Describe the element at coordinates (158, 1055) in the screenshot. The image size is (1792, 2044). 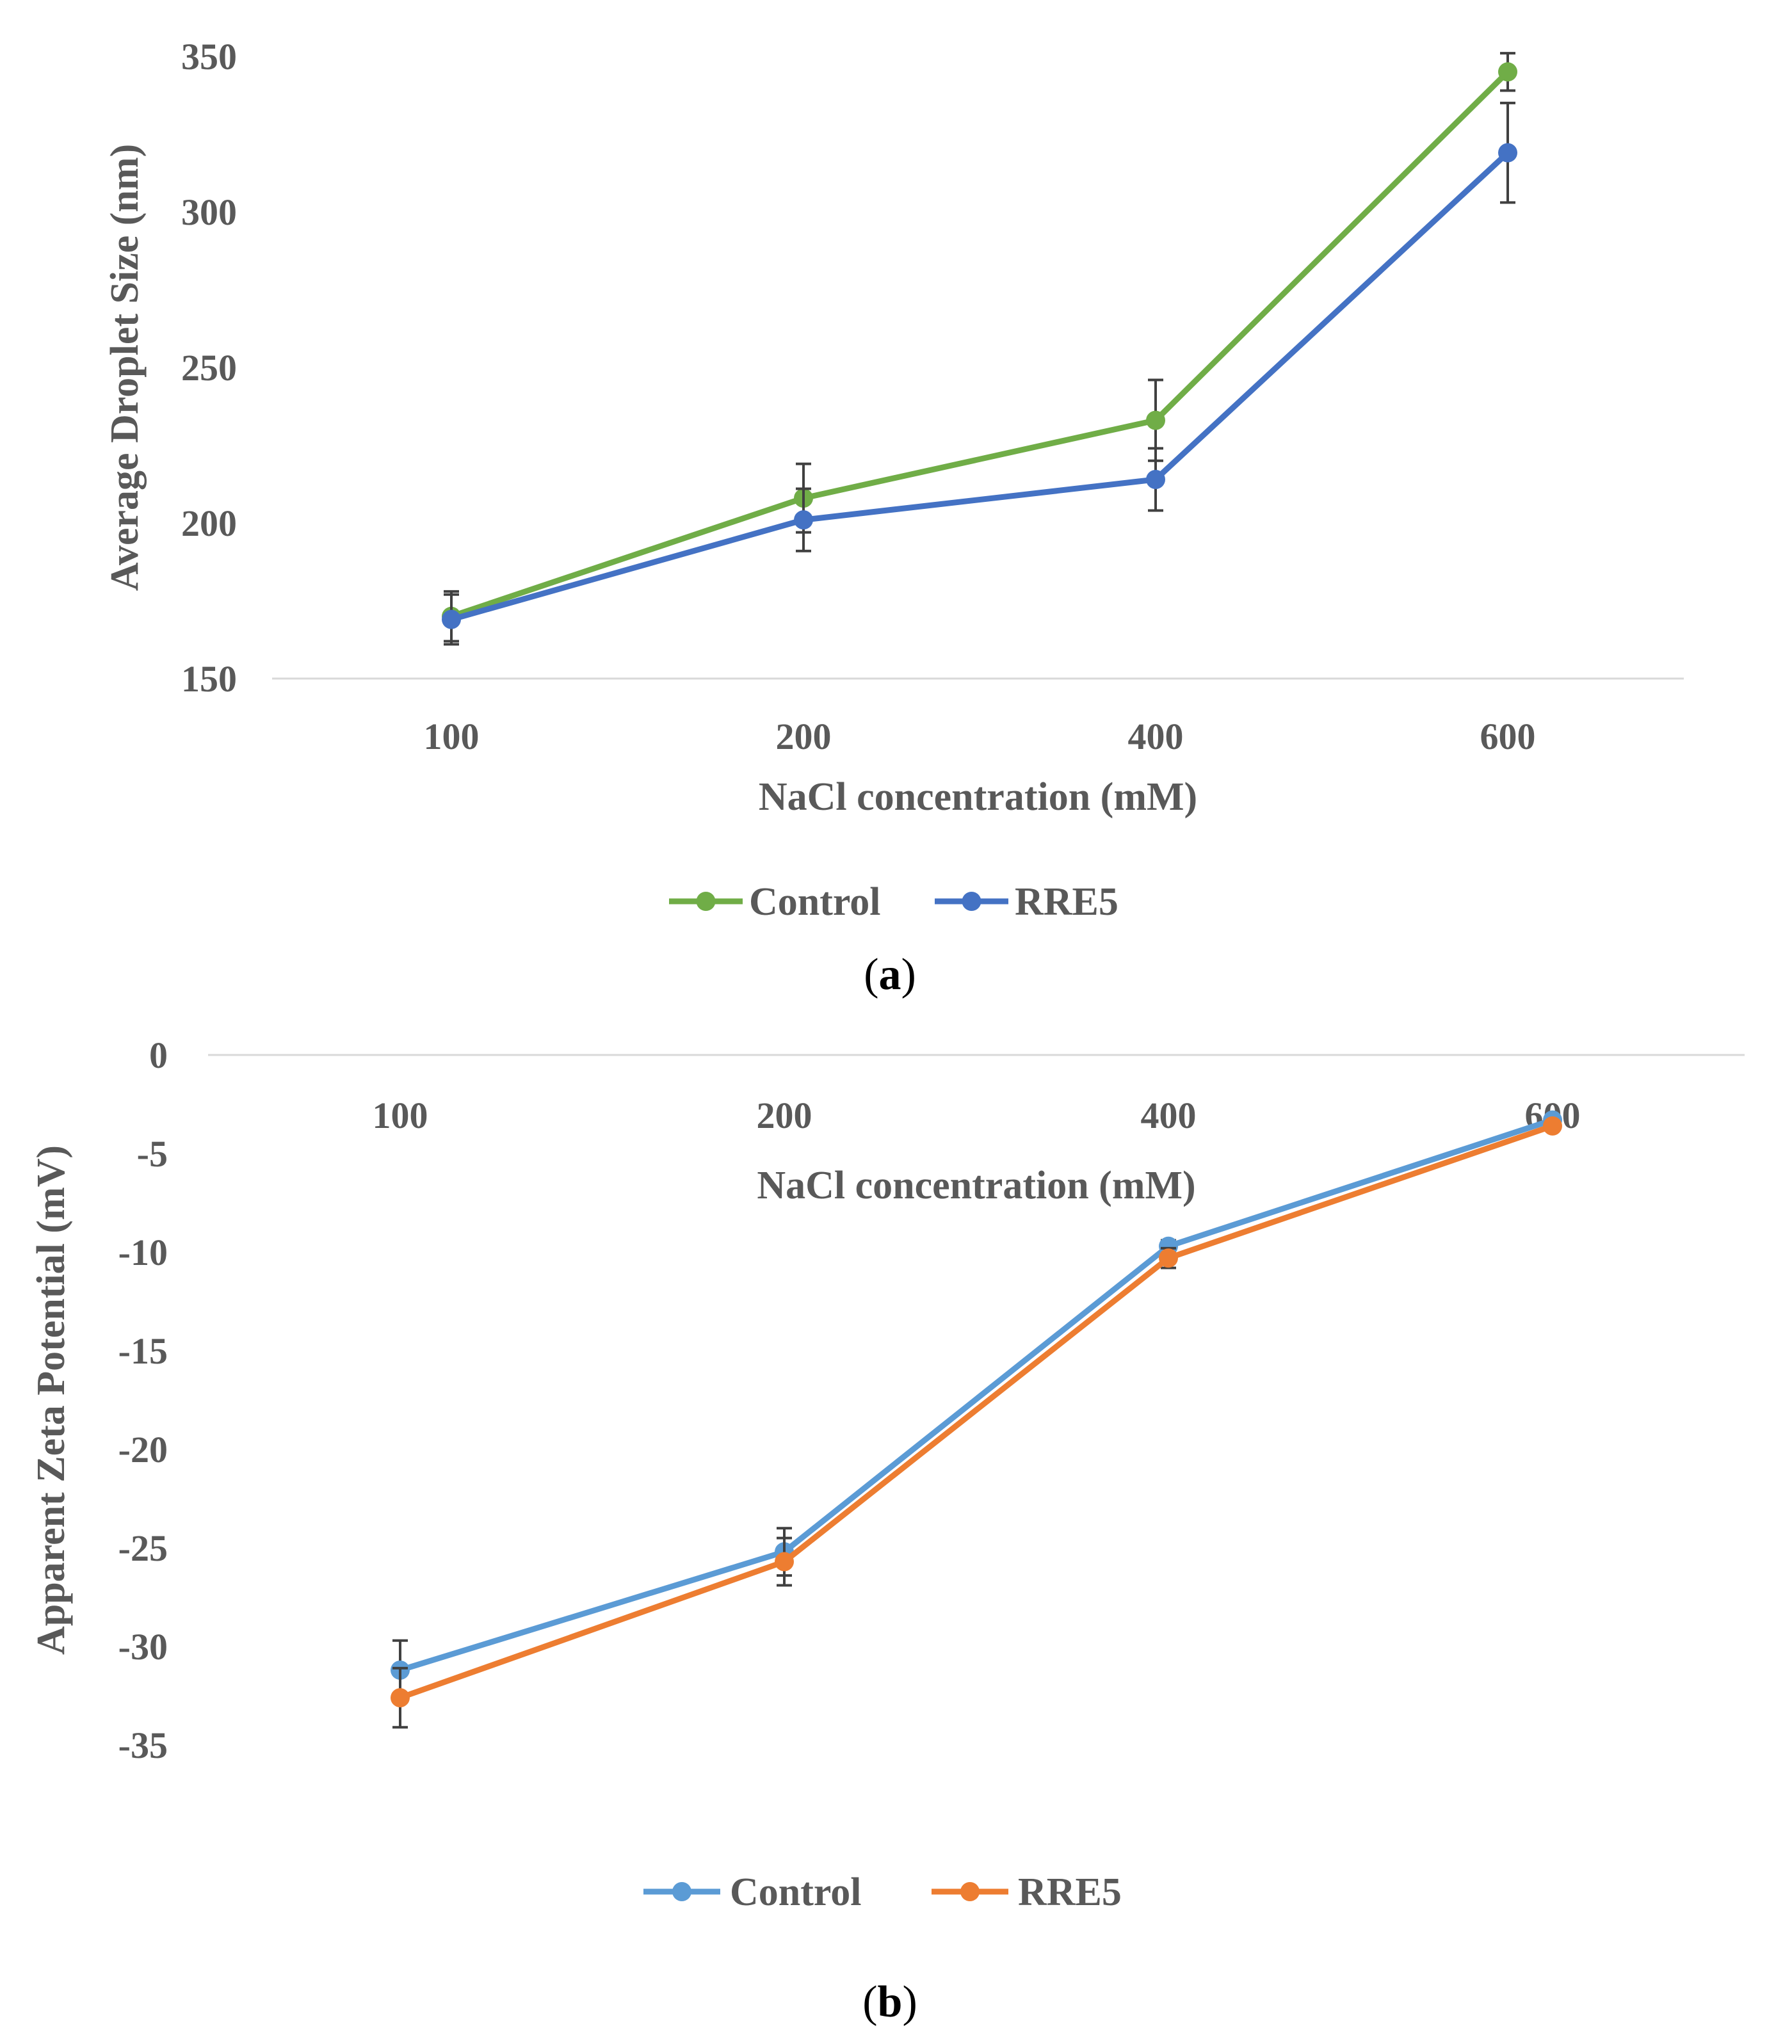
I see `y-tick-label: 0` at that location.